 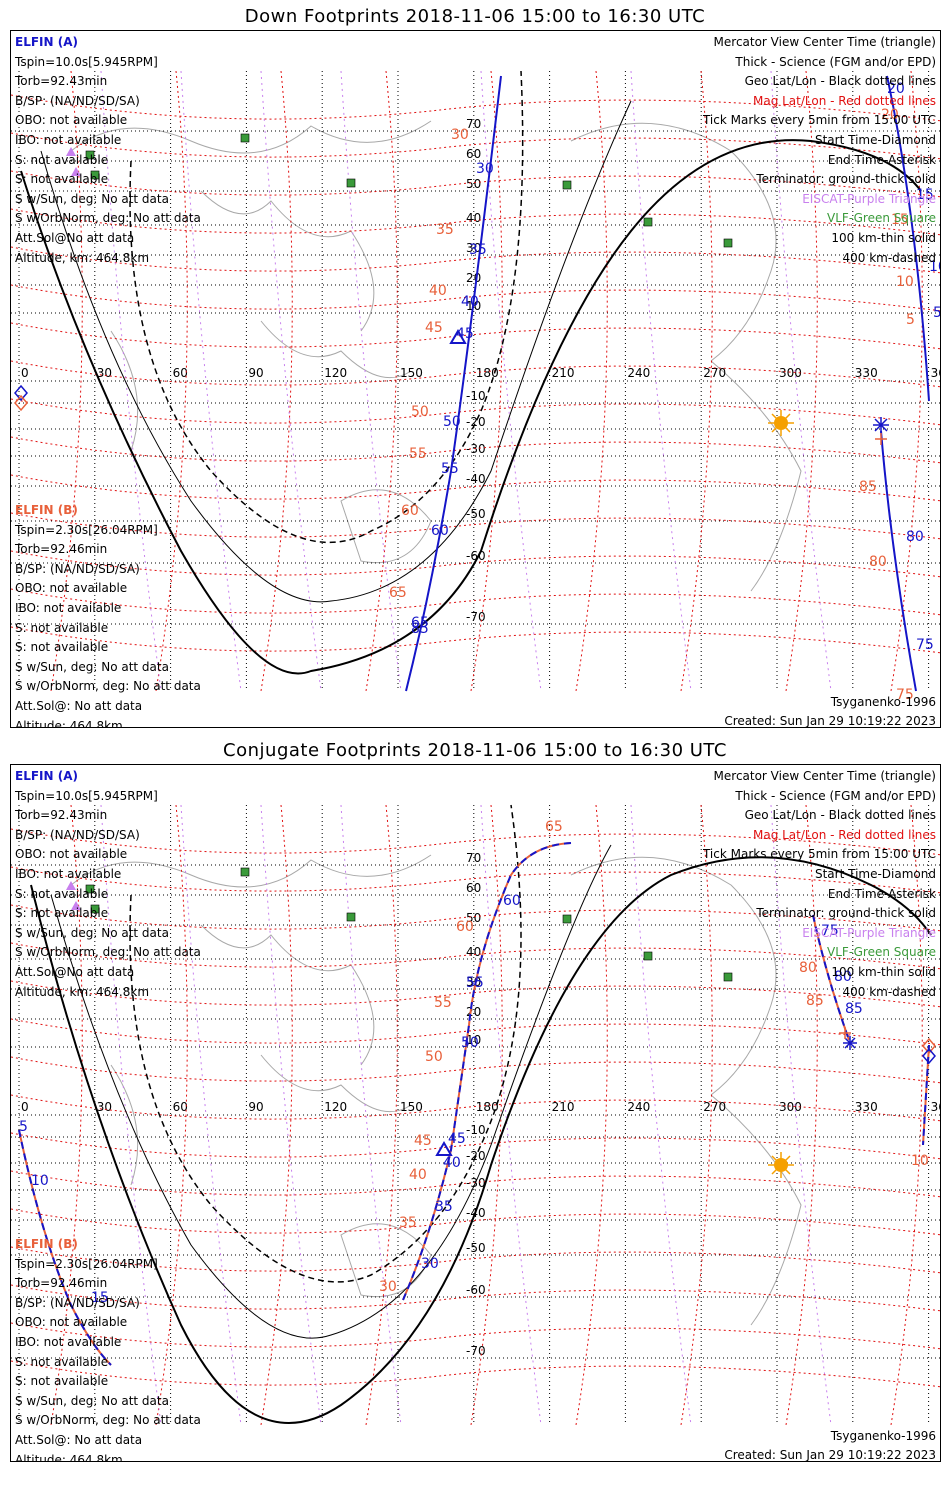 I want to click on track-time-label: 80, so click(x=808, y=968).